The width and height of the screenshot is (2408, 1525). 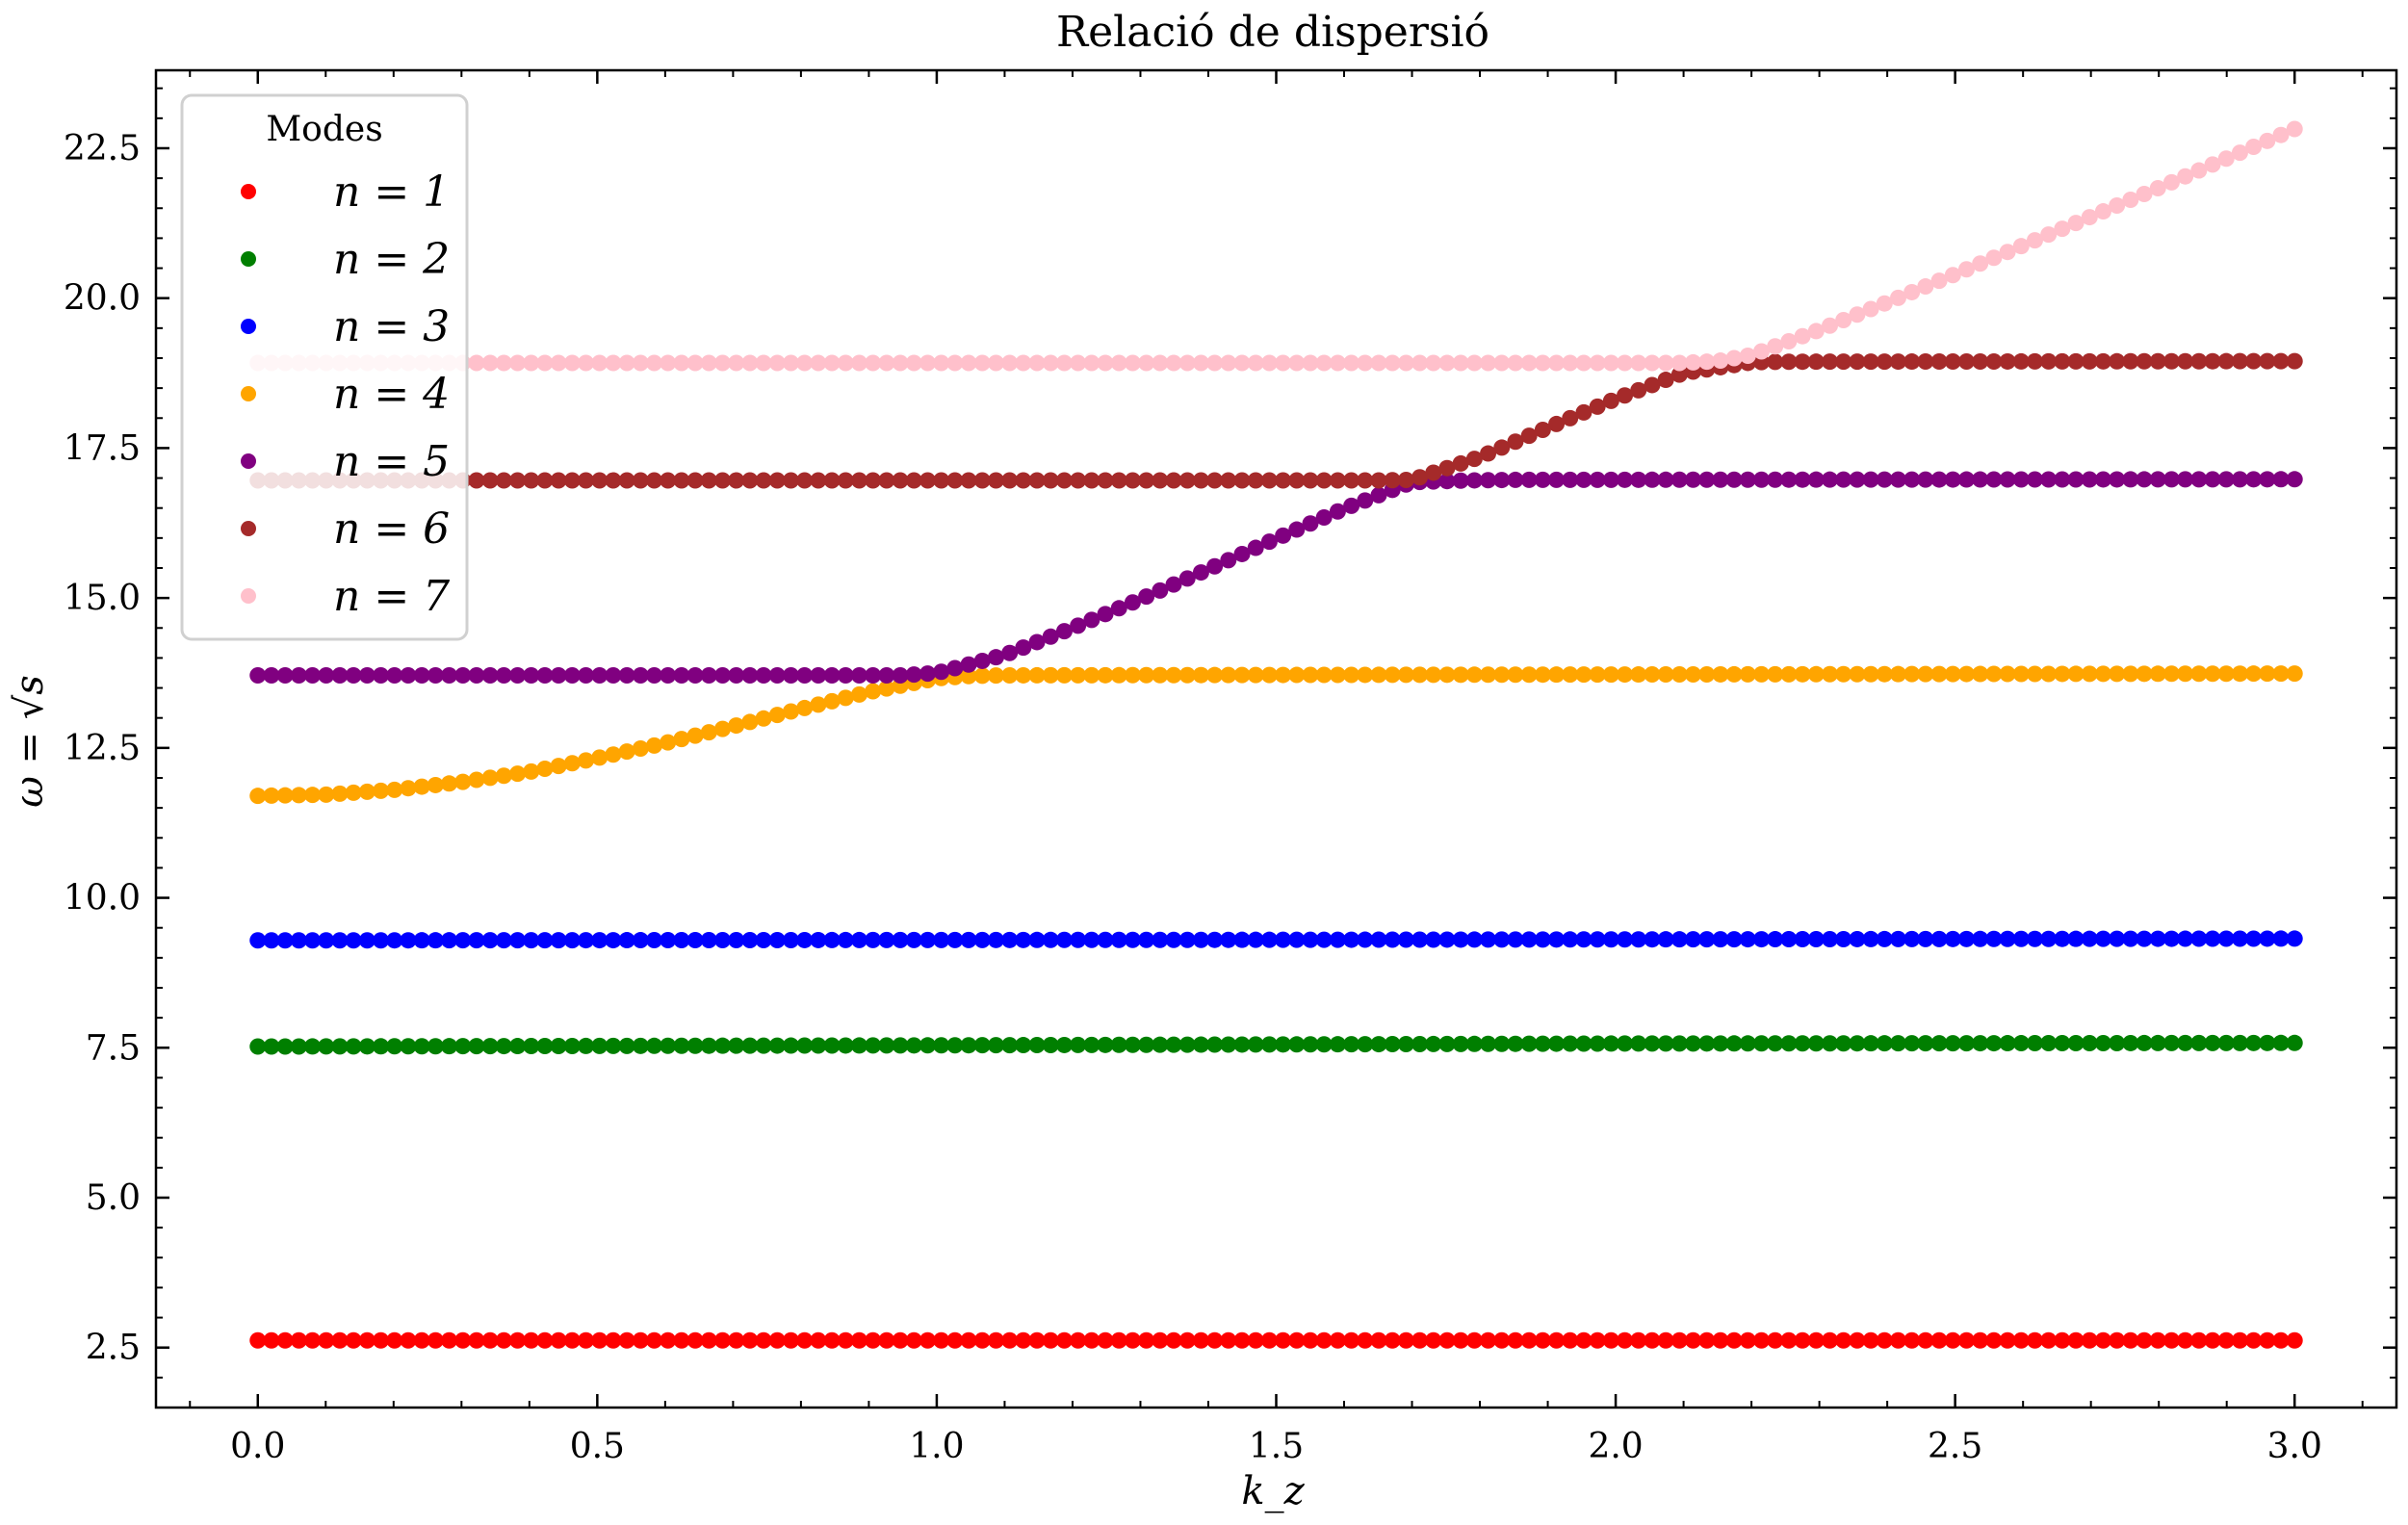 I want to click on legend-marker, so click(x=249, y=327).